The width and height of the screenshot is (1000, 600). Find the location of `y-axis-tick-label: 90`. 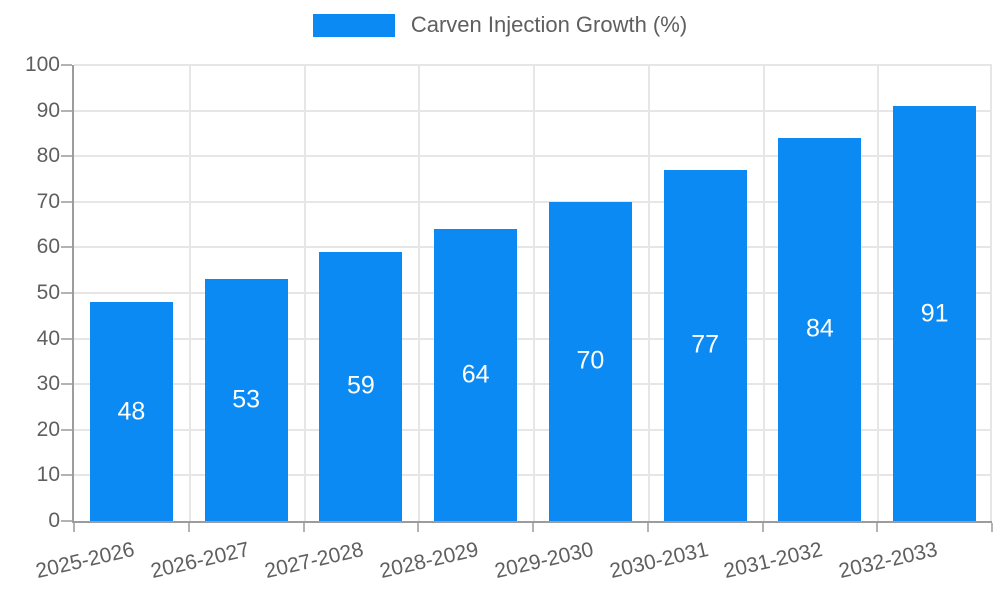

y-axis-tick-label: 90 is located at coordinates (48, 110).